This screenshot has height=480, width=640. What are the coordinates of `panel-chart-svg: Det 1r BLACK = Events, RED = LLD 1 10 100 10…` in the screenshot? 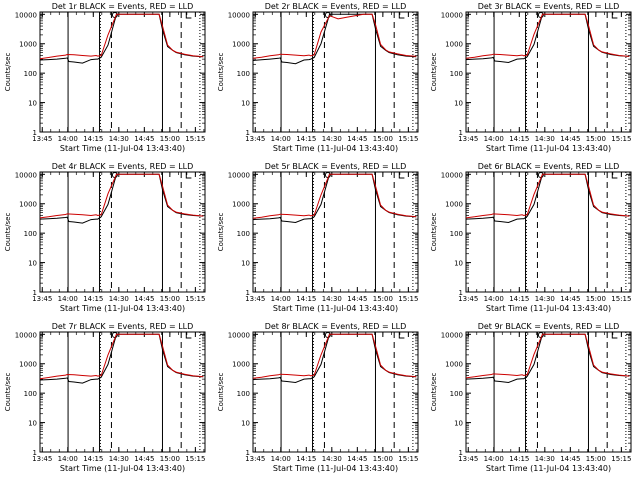 It's located at (105, 77).